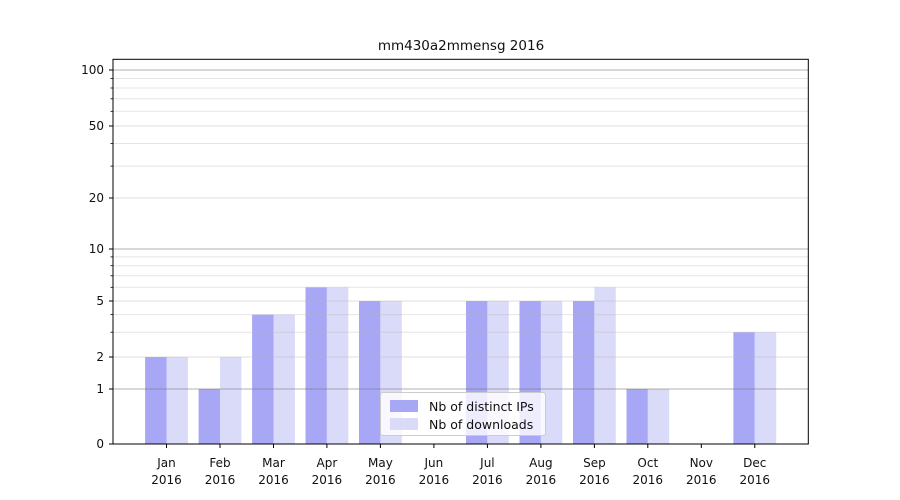 The height and width of the screenshot is (500, 900). Describe the element at coordinates (765, 388) in the screenshot. I see `bar-nb-of-downloads-dec` at that location.